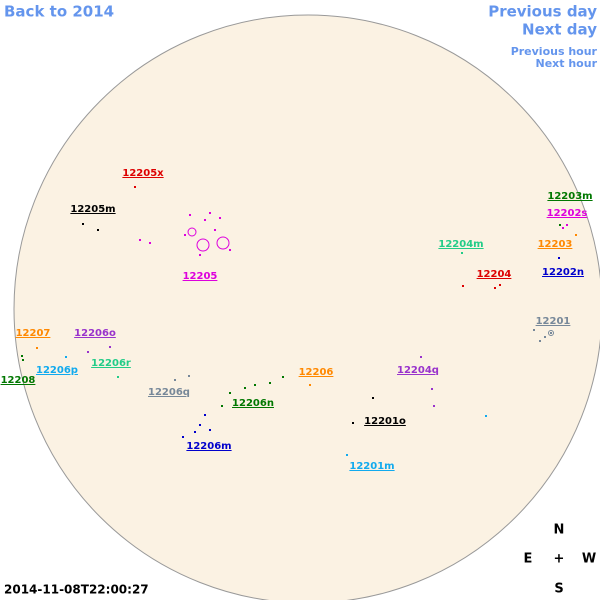  What do you see at coordinates (569, 196) in the screenshot?
I see `region-label: 12203m` at bounding box center [569, 196].